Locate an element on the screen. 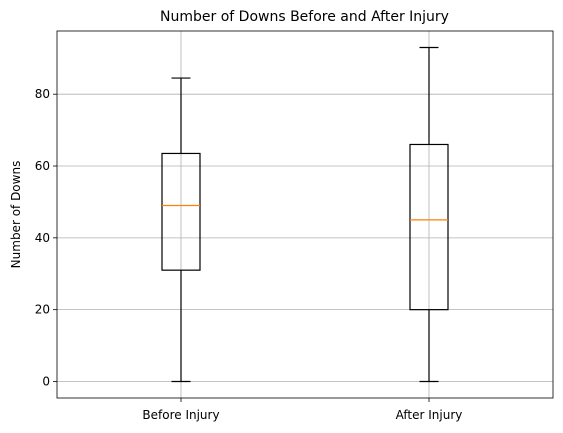 This screenshot has width=563, height=433. x-tick-label: After Injury is located at coordinates (429, 415).